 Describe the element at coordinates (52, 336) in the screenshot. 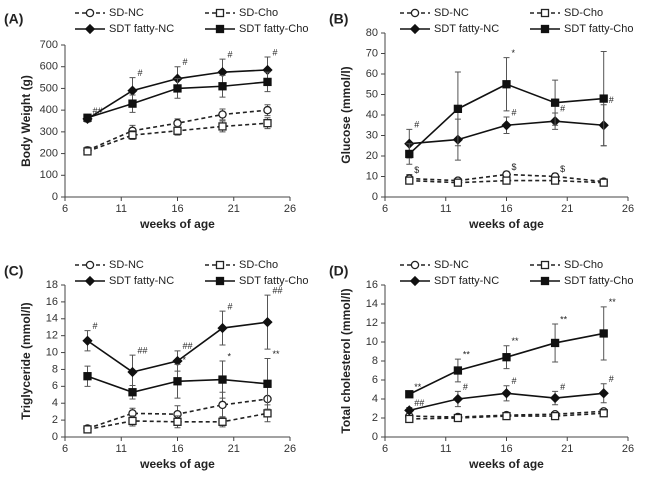

I see `y-tick-label: 12` at that location.